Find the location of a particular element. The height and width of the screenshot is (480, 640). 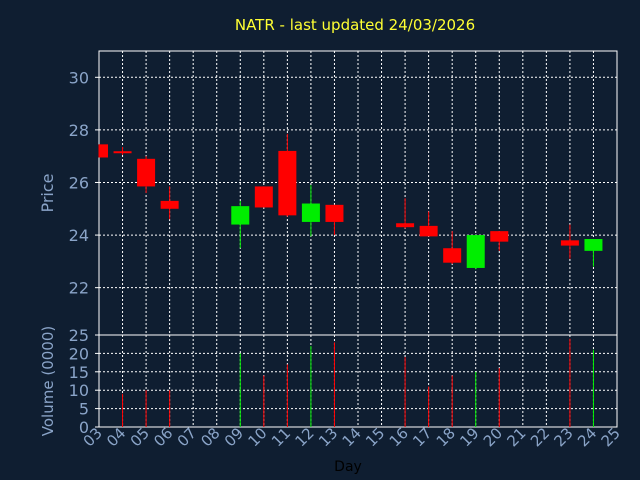

x-tick-label: 08 is located at coordinates (210, 437).